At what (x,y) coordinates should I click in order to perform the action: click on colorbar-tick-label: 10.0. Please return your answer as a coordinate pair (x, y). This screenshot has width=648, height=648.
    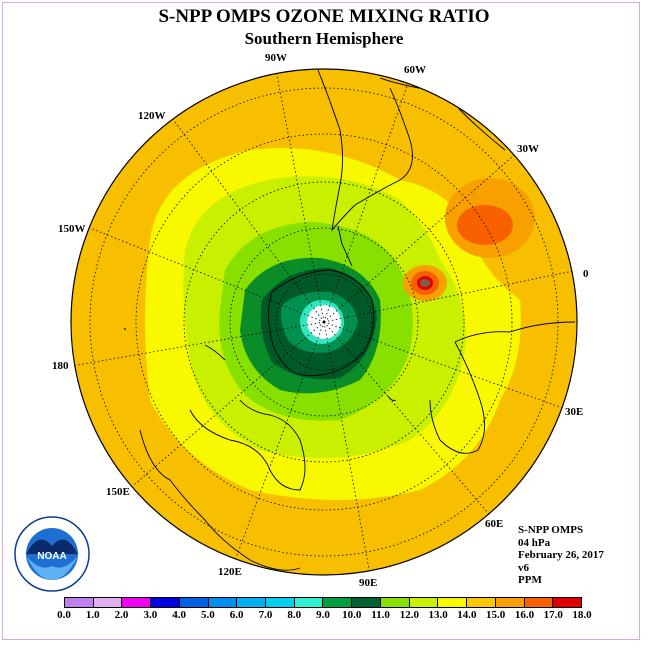
    Looking at the image, I should click on (352, 615).